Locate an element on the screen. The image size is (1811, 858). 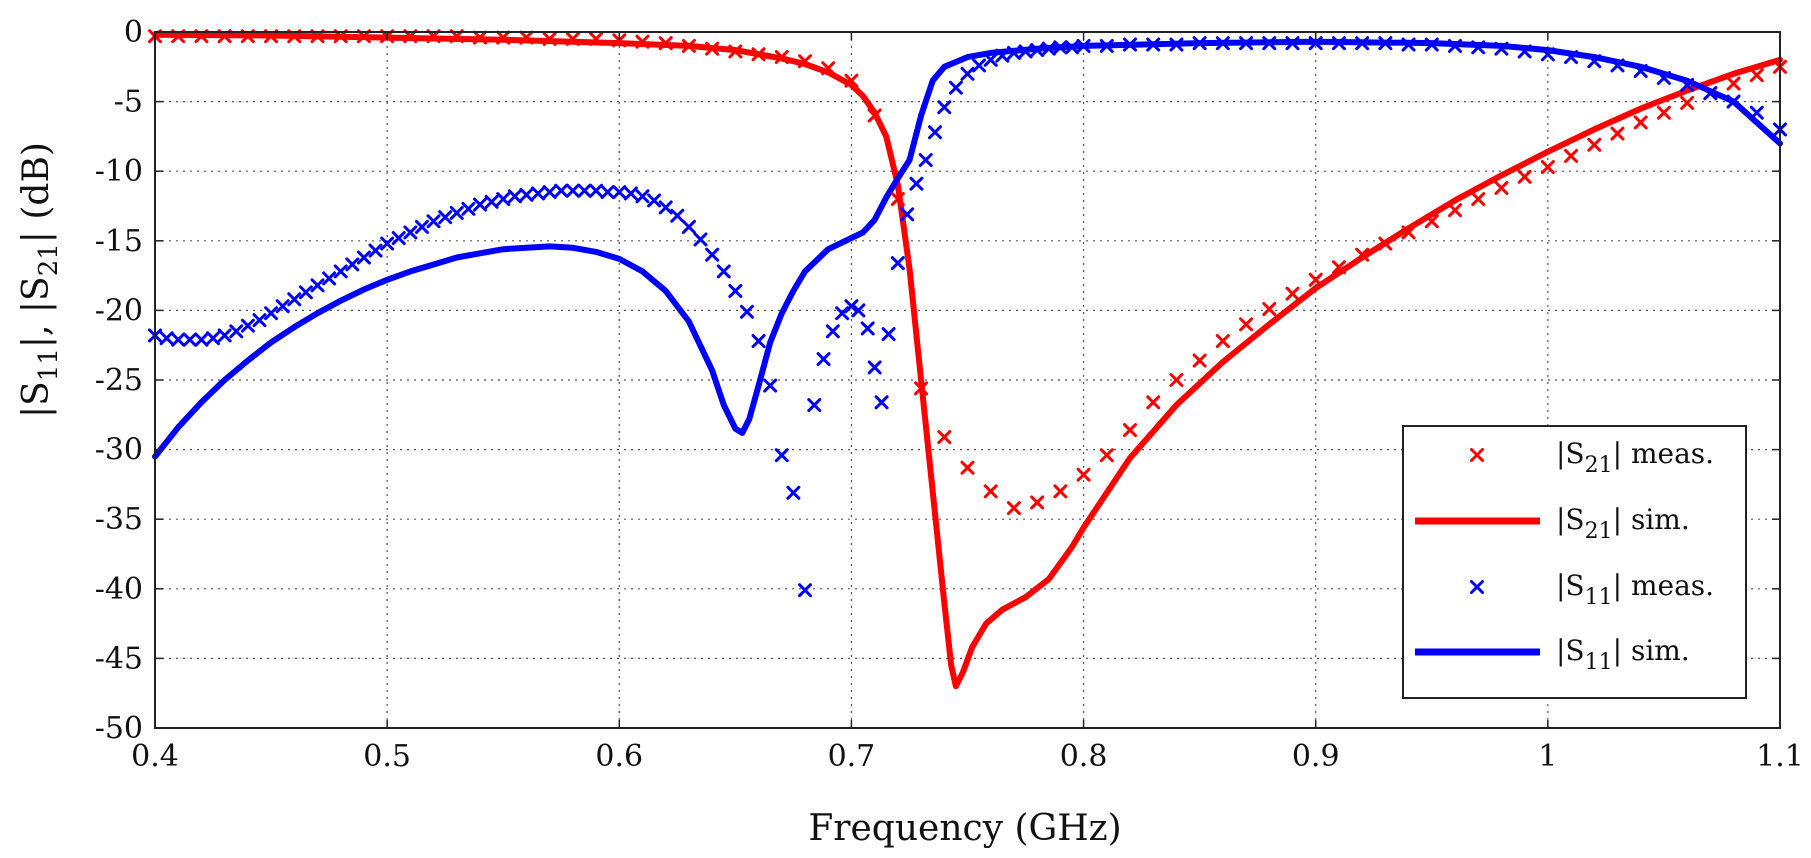
y-tick-label: -50 is located at coordinates (119, 728).